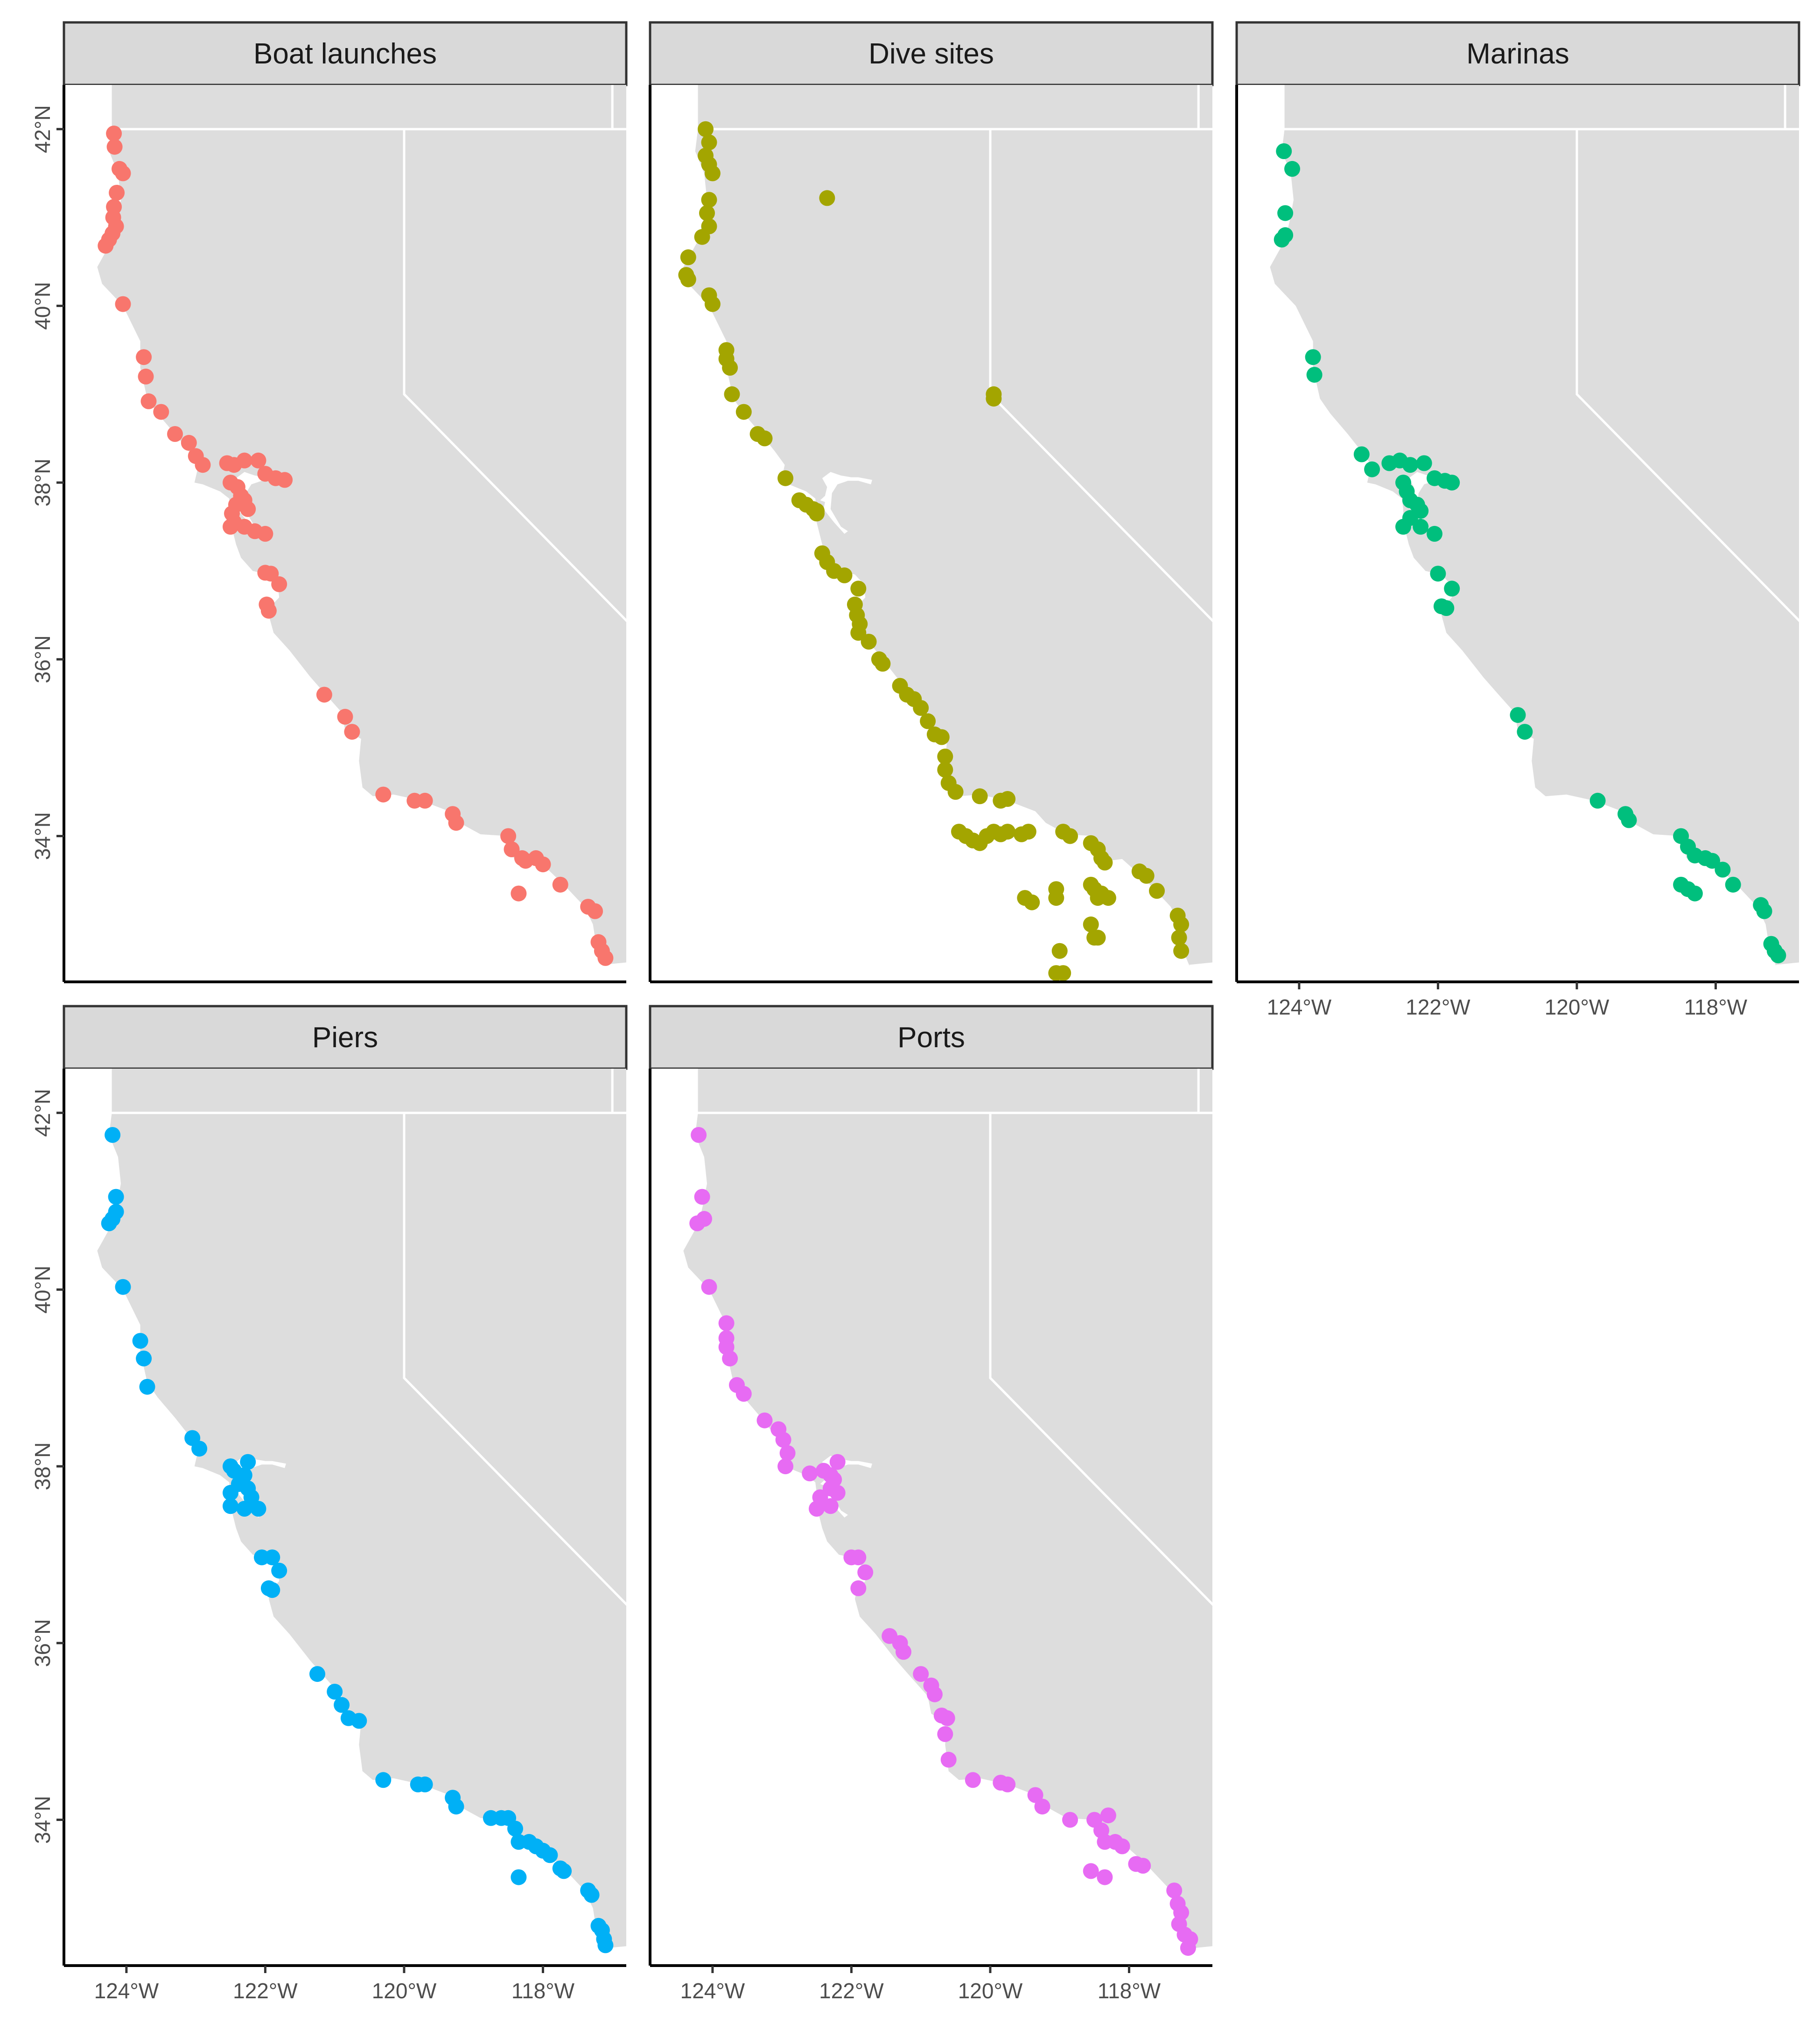 This screenshot has height=2030, width=1820. Describe the element at coordinates (345, 54) in the screenshot. I see `facet-title: Boat launches` at that location.